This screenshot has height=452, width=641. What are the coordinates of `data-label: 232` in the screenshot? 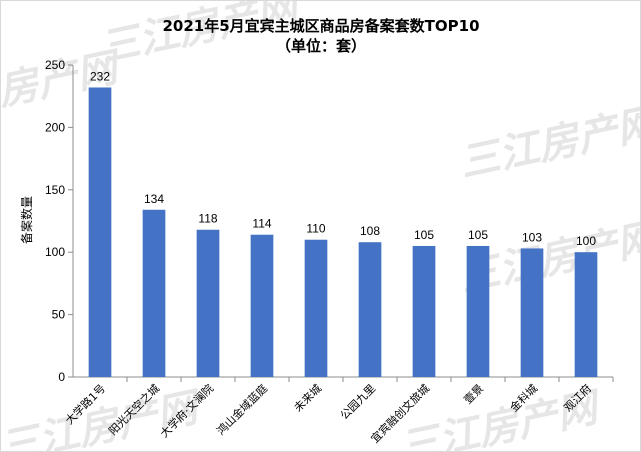 It's located at (100, 76).